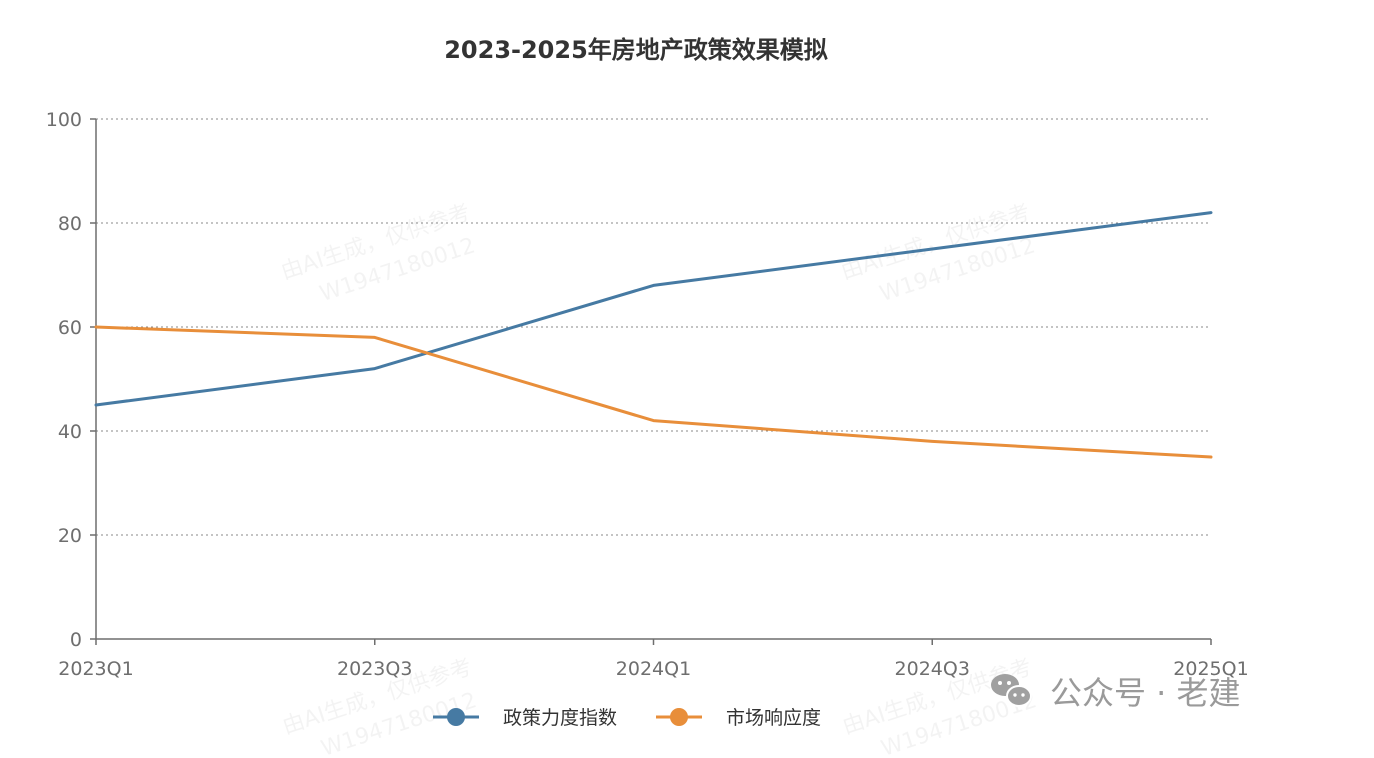 This screenshot has height=758, width=1374. Describe the element at coordinates (70, 328) in the screenshot. I see `y-tick-label: 60` at that location.